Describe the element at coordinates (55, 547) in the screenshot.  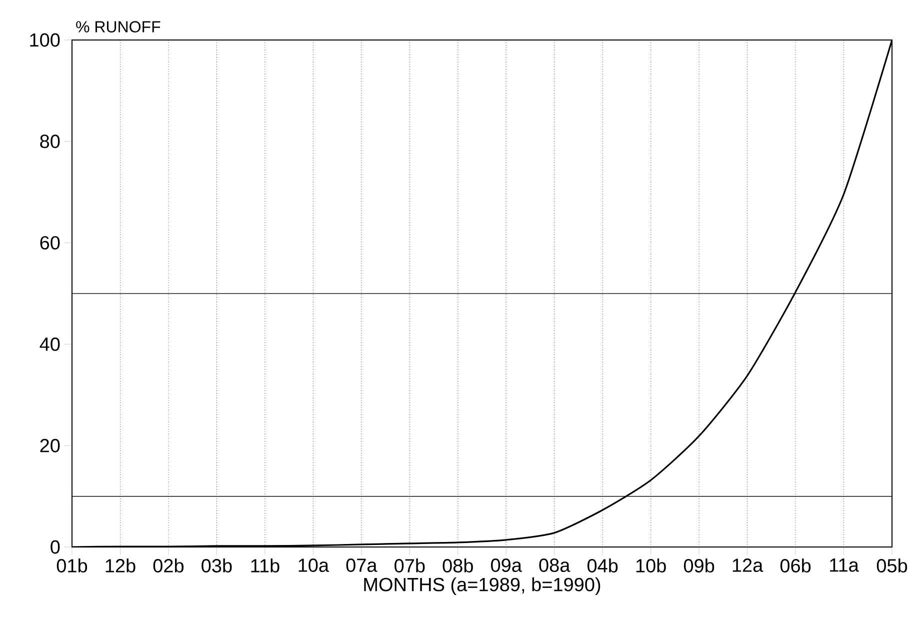
I see `y-tick-label: 0` at that location.